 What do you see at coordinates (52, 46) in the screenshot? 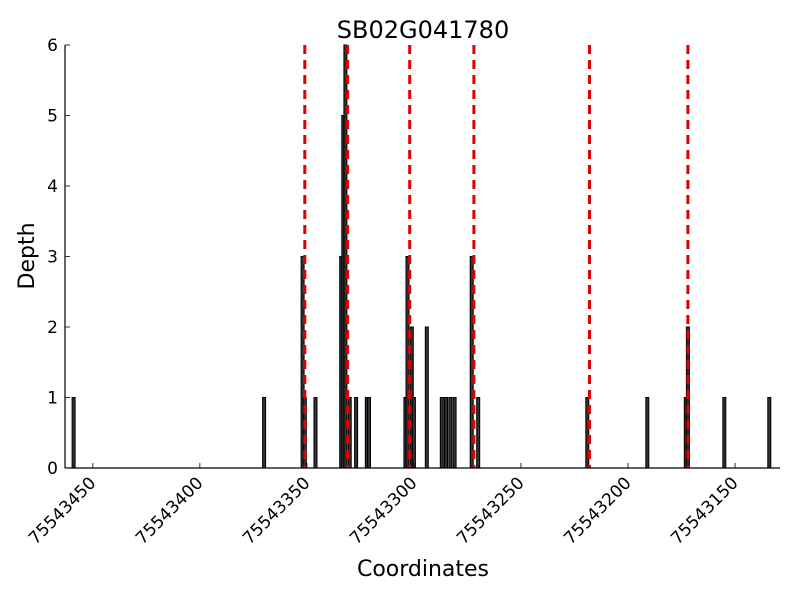
I see `y-tick-label-6: 6` at bounding box center [52, 46].